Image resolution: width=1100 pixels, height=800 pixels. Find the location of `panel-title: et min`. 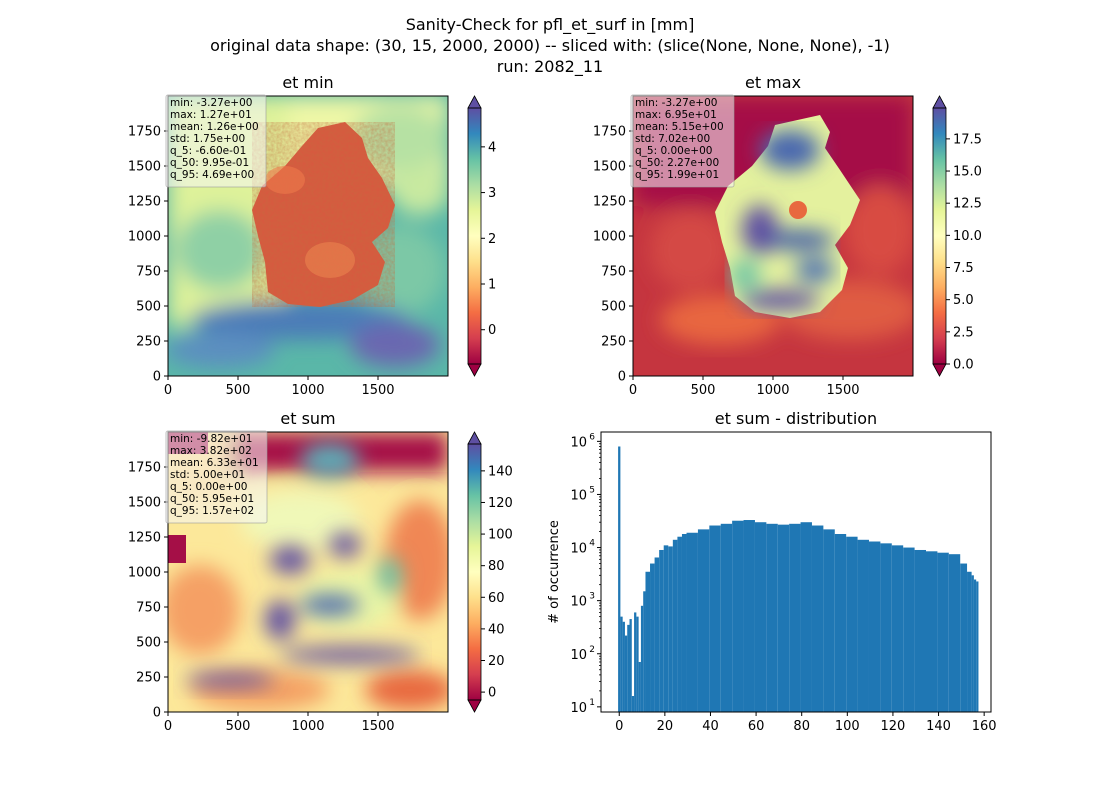

panel-title: et min is located at coordinates (307, 82).